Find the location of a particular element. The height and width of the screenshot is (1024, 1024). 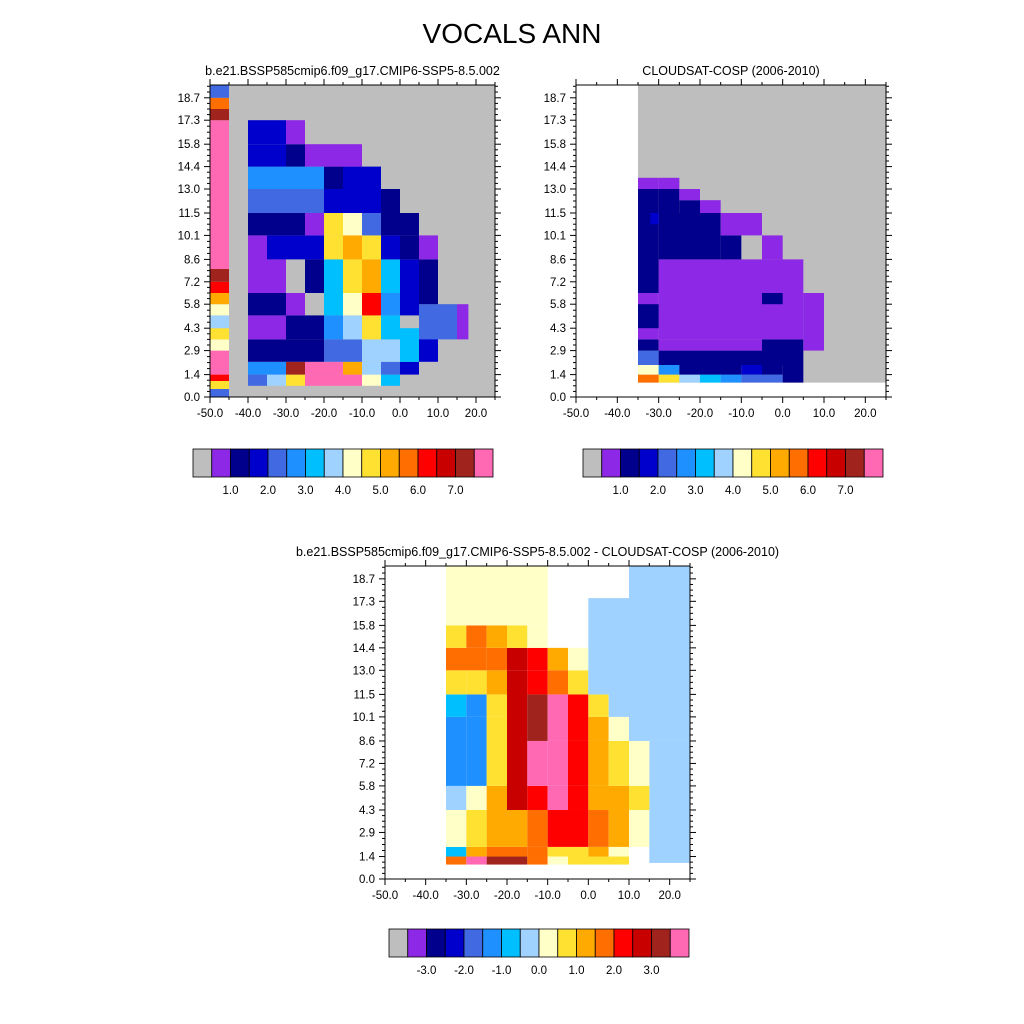

colorbar-label: 6.0 is located at coordinates (418, 491).